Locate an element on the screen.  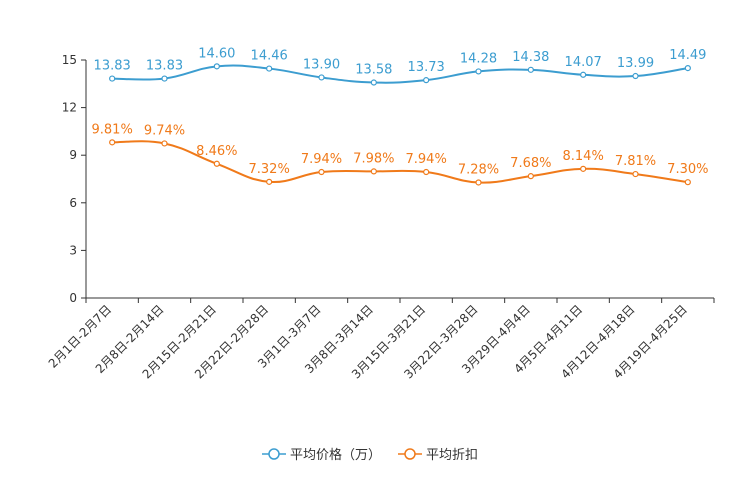
data-label: 7.30% is located at coordinates (687, 169).